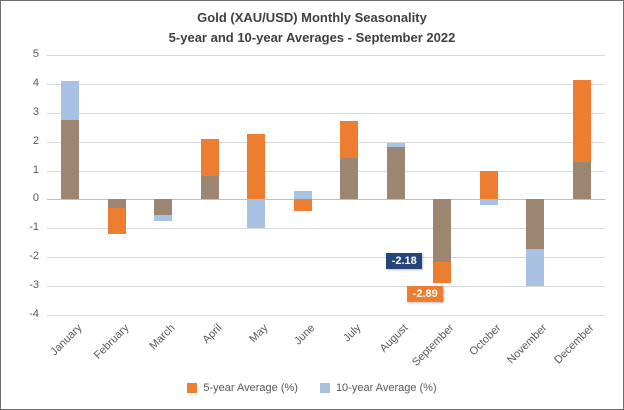 The image size is (624, 410). I want to click on chart-title: Gold (XAU/USD) Monthly Seasonality, so click(312, 17).